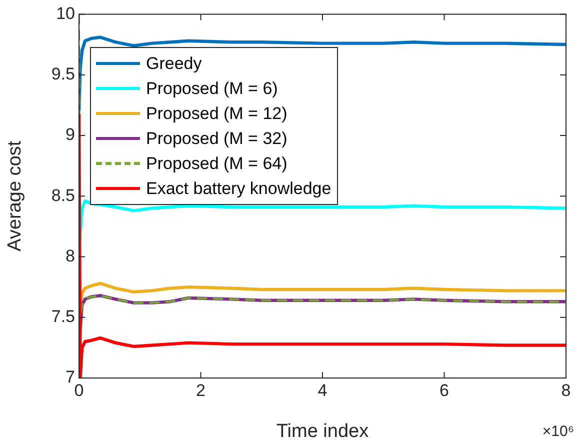 Image resolution: width=580 pixels, height=447 pixels. What do you see at coordinates (15, 196) in the screenshot?
I see `y-axis-title: Average cost` at bounding box center [15, 196].